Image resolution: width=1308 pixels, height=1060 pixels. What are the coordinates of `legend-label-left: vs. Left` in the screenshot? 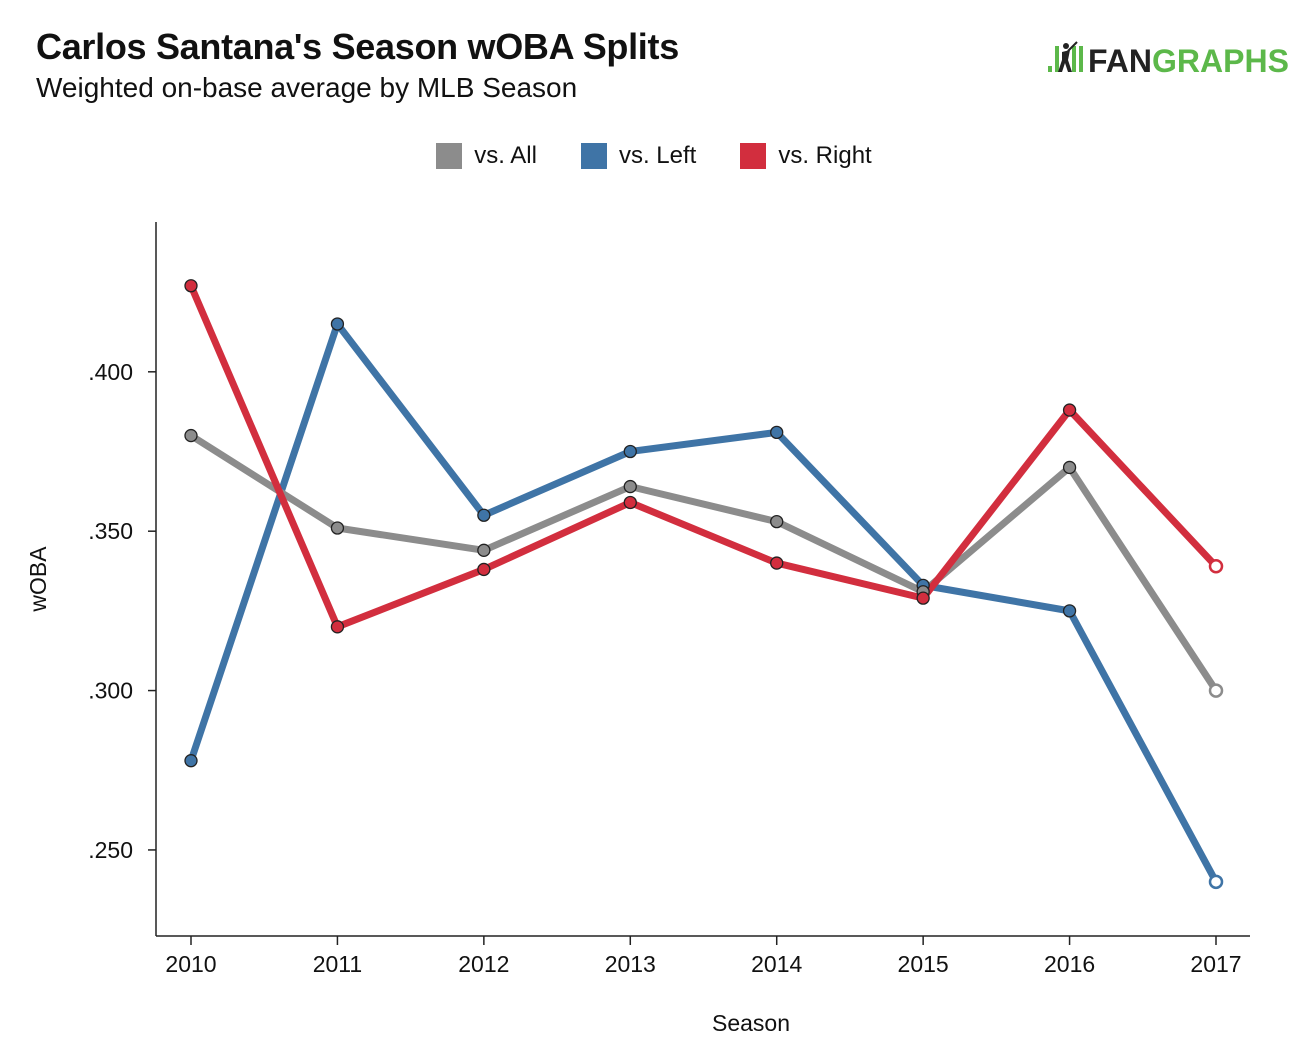 It's located at (657, 155).